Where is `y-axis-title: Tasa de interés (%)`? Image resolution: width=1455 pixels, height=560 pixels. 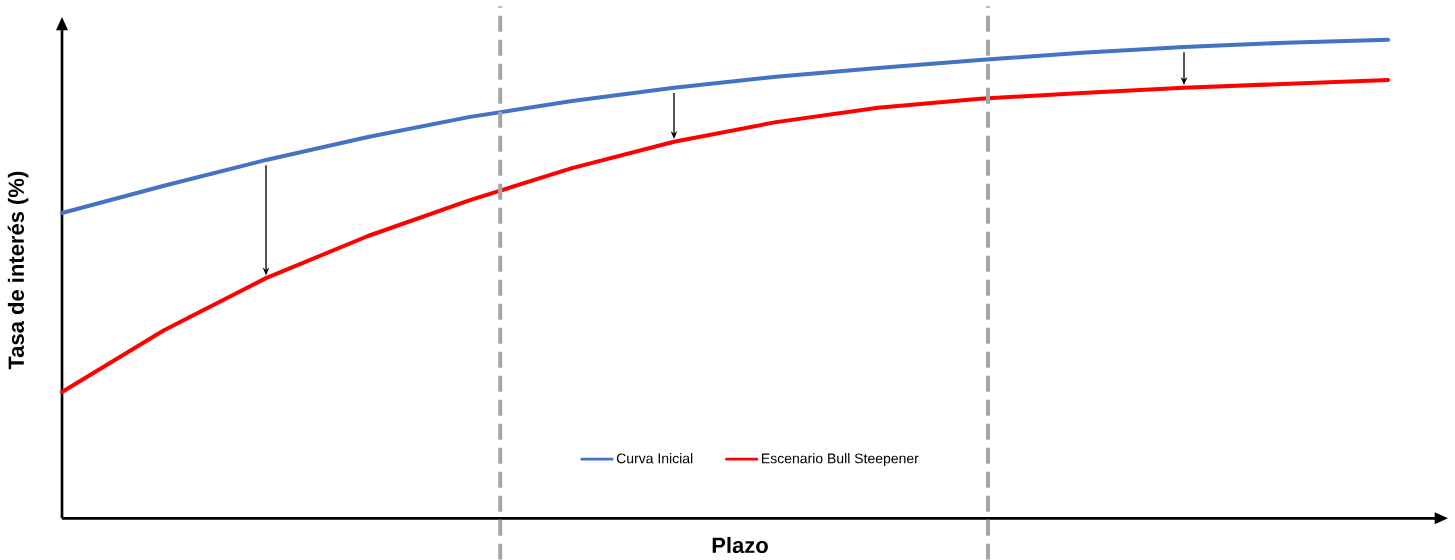 y-axis-title: Tasa de interés (%) is located at coordinates (18, 271).